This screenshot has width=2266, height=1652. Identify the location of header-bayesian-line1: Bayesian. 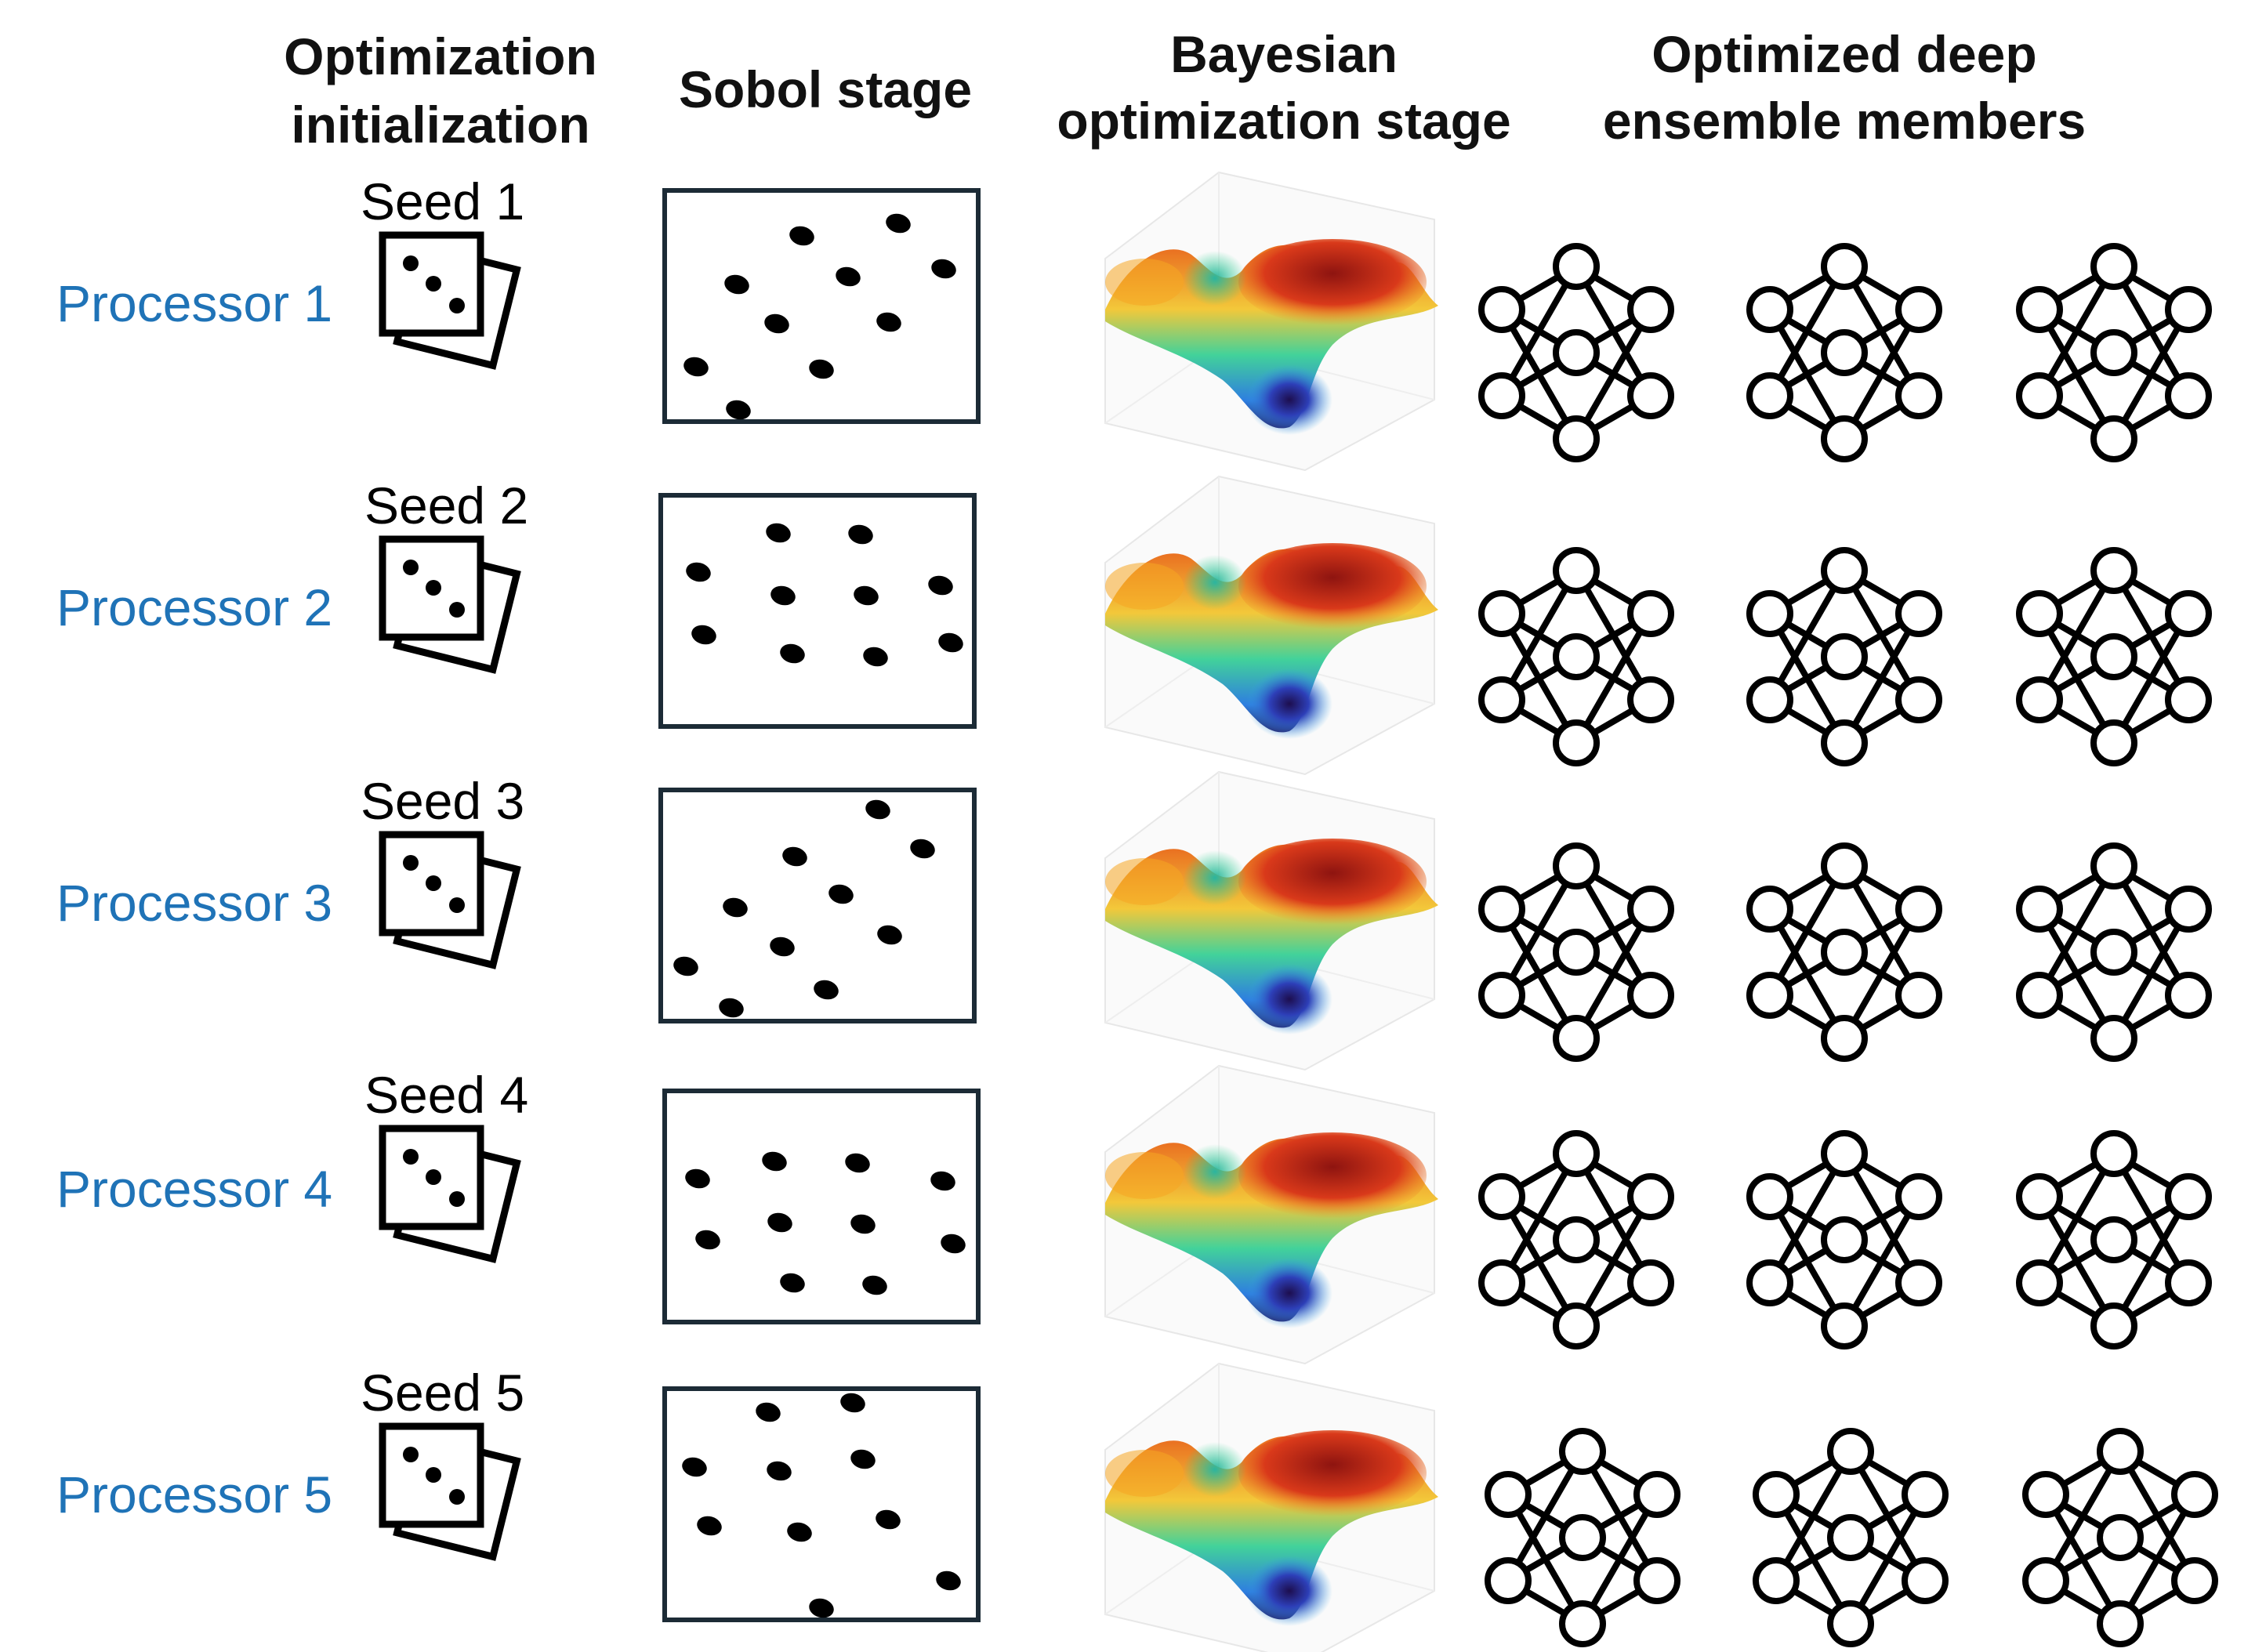
(1284, 54).